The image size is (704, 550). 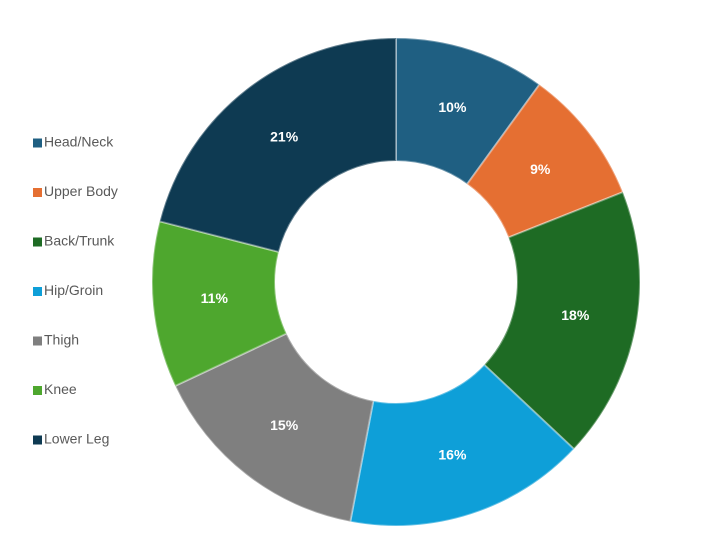 I want to click on slice-label: 15%, so click(x=284, y=425).